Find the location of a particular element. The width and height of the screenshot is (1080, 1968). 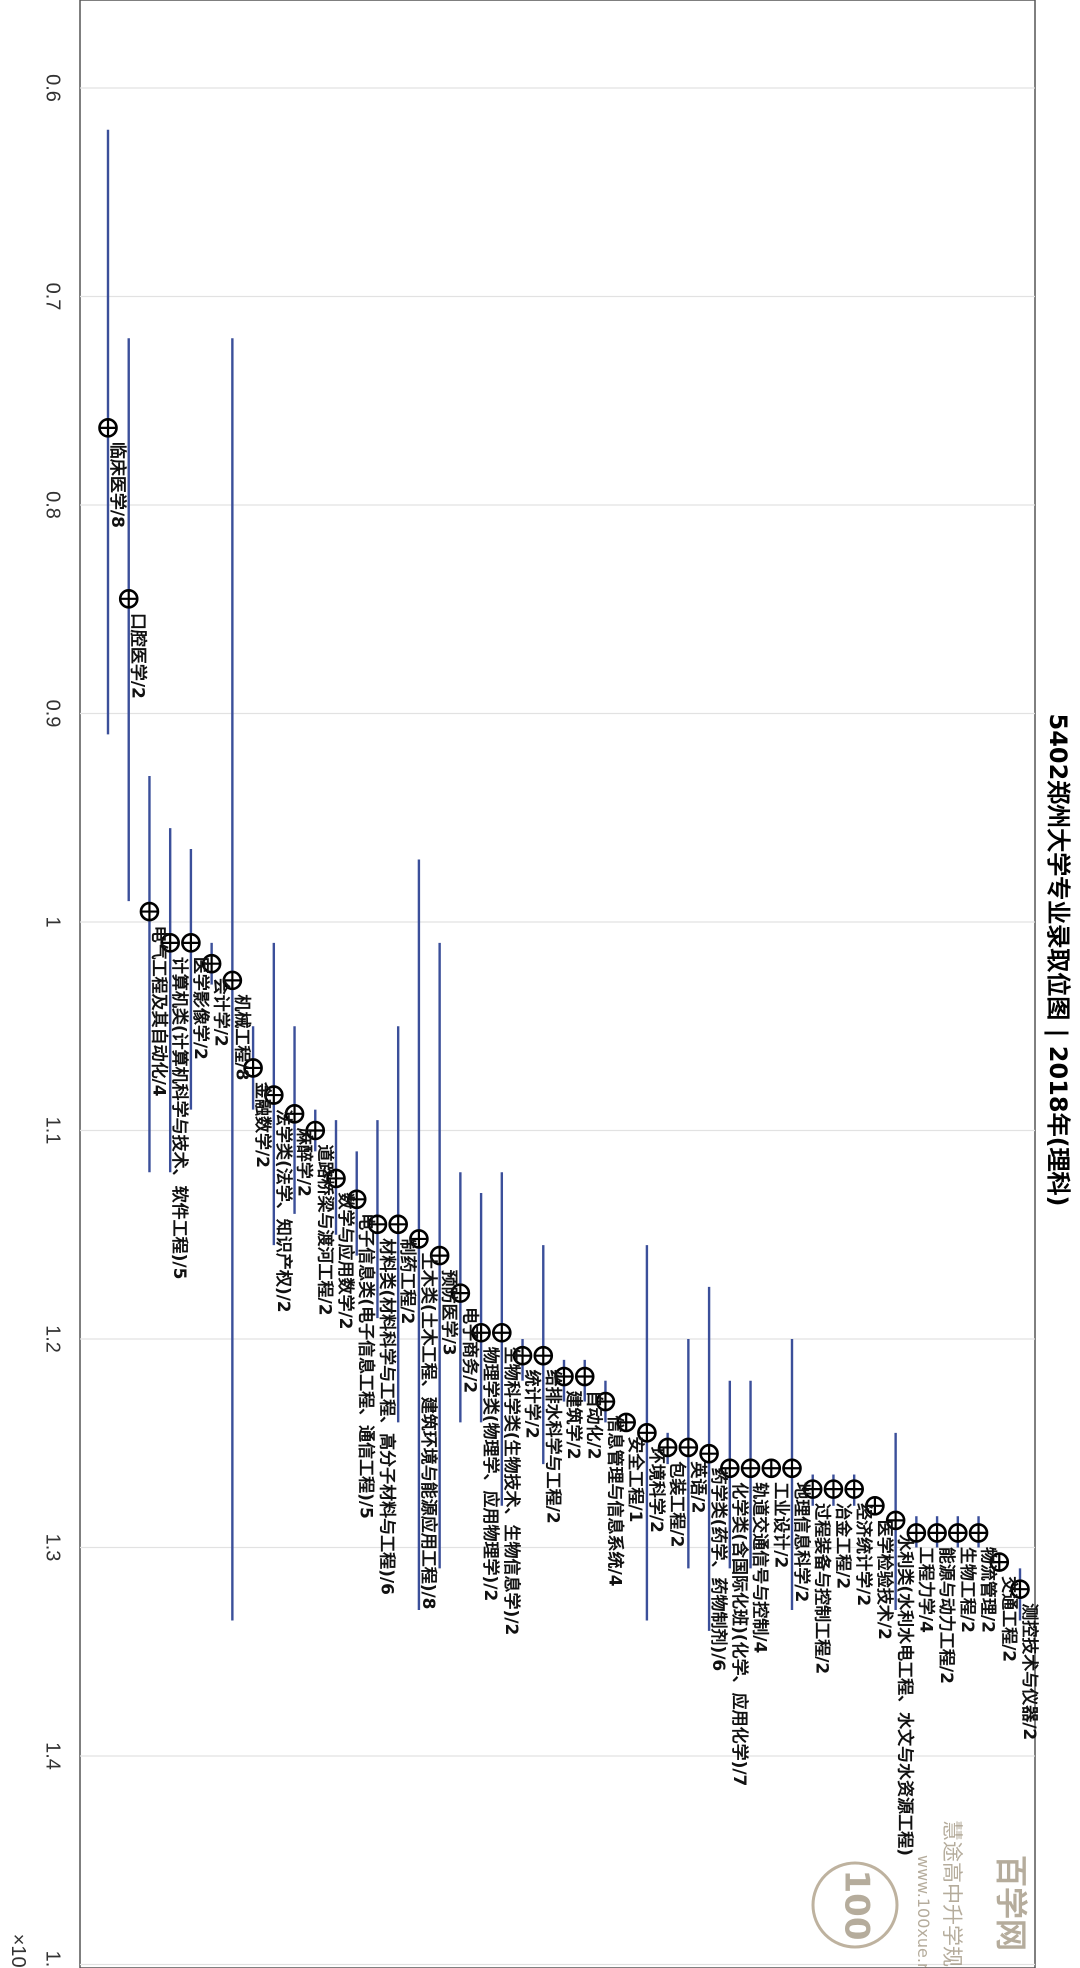

point-label: 统计学/2 is located at coordinates (532, 1404).